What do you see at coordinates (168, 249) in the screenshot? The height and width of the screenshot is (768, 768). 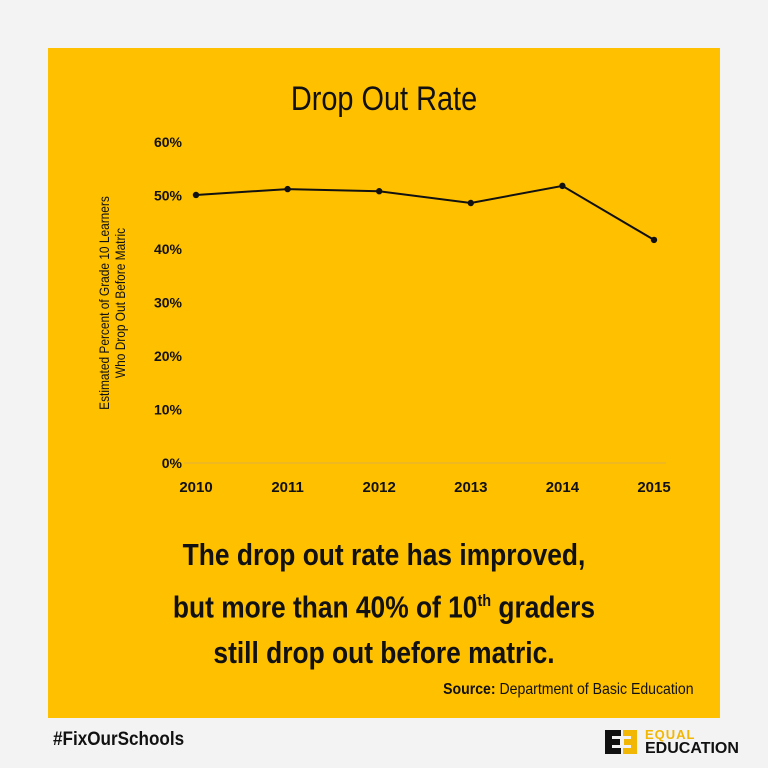 I see `y-tick-label: 40%` at bounding box center [168, 249].